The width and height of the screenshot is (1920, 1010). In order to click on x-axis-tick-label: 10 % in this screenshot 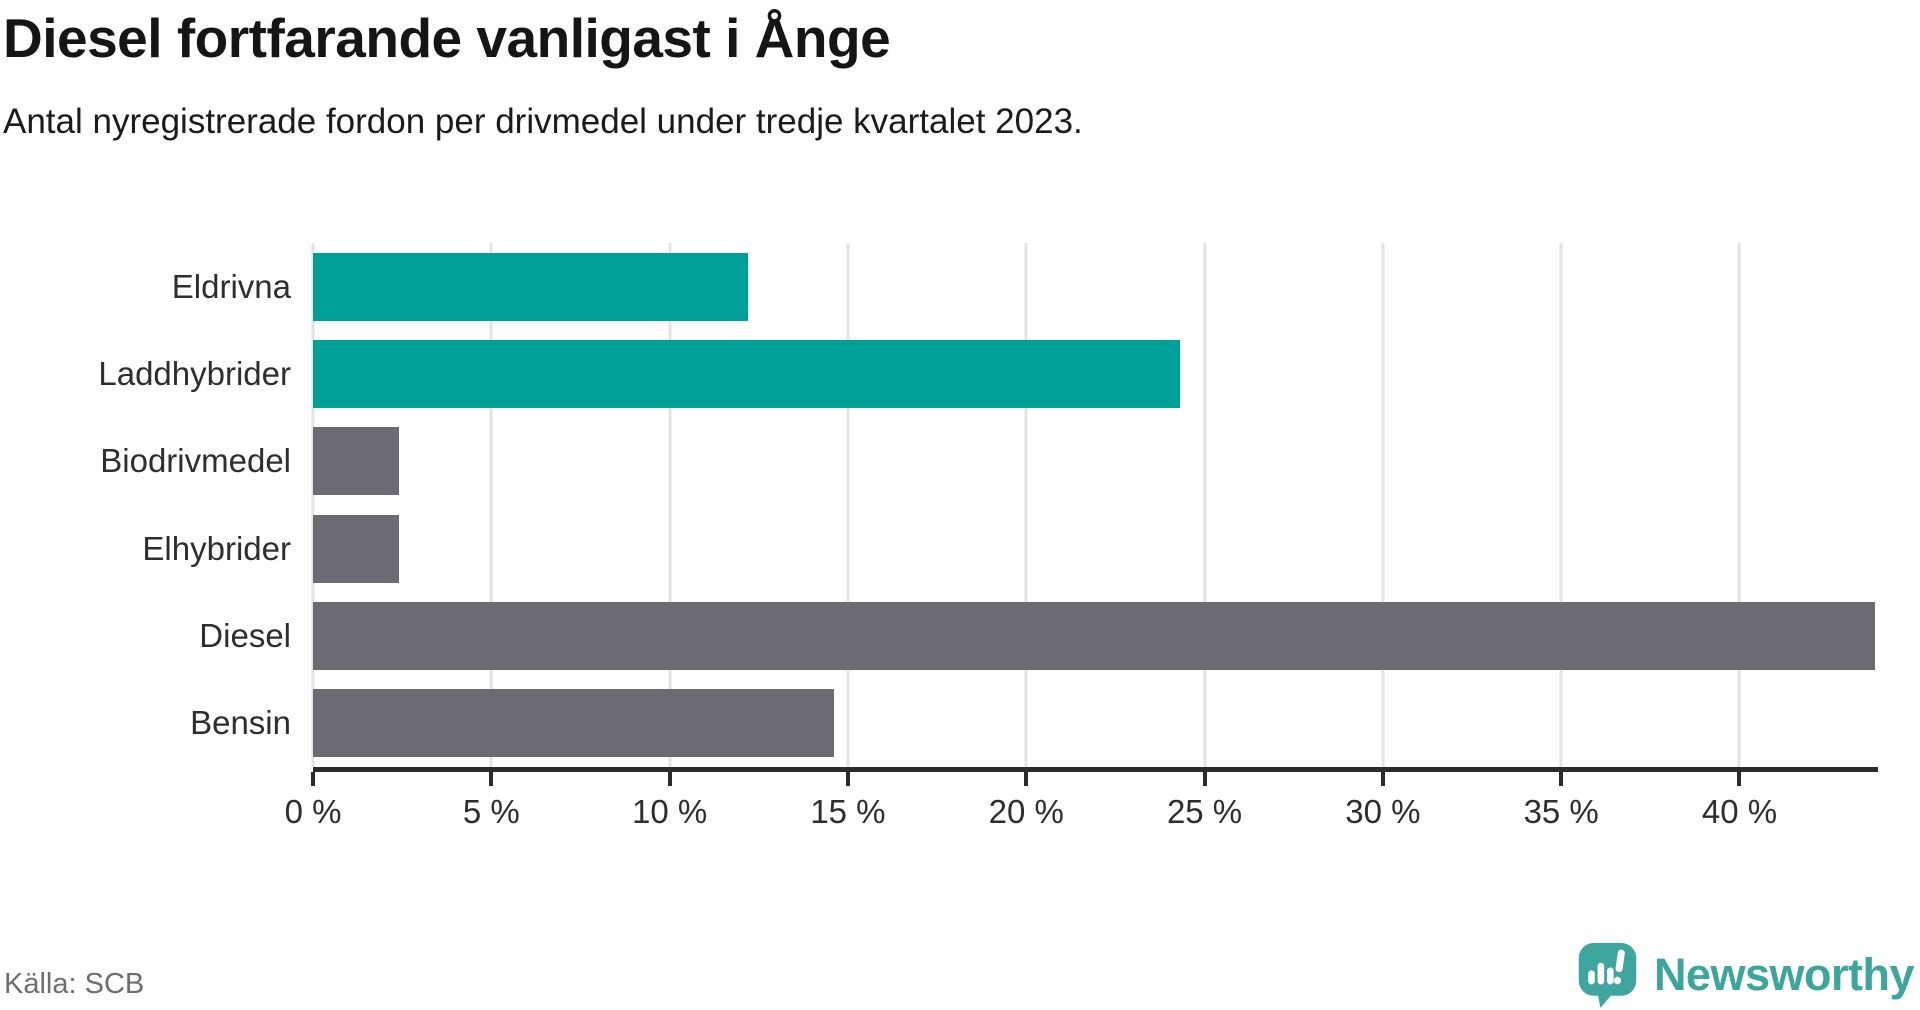, I will do `click(670, 811)`.